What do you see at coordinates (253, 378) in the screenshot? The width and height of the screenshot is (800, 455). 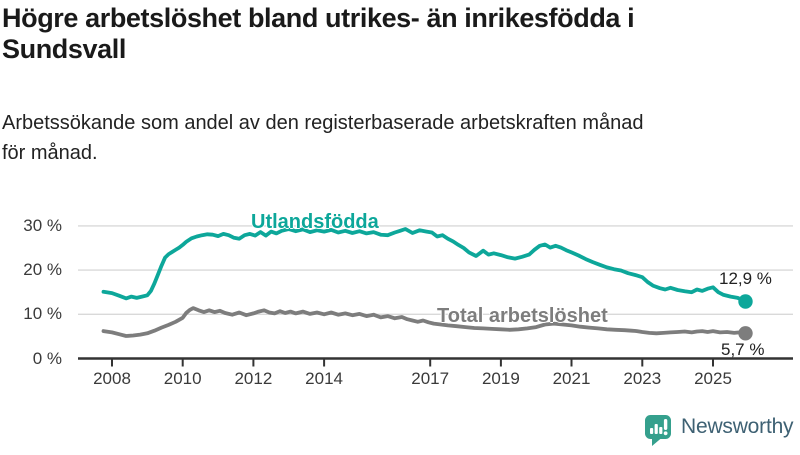 I see `x-tick-label: 2012` at bounding box center [253, 378].